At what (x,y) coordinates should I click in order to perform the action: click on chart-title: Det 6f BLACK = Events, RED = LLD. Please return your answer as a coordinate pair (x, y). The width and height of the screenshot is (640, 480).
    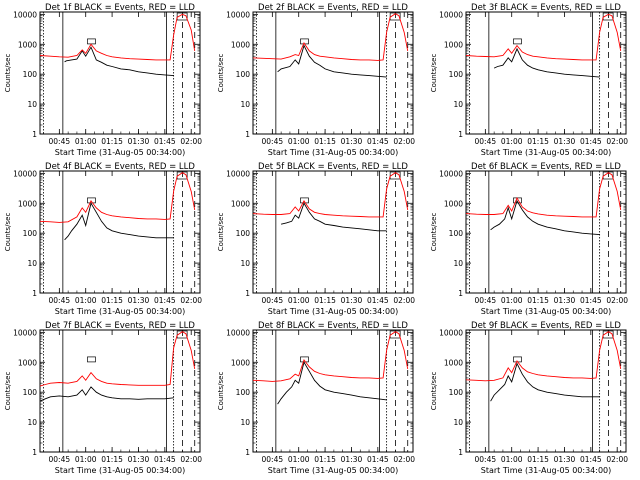
    Looking at the image, I should click on (546, 167).